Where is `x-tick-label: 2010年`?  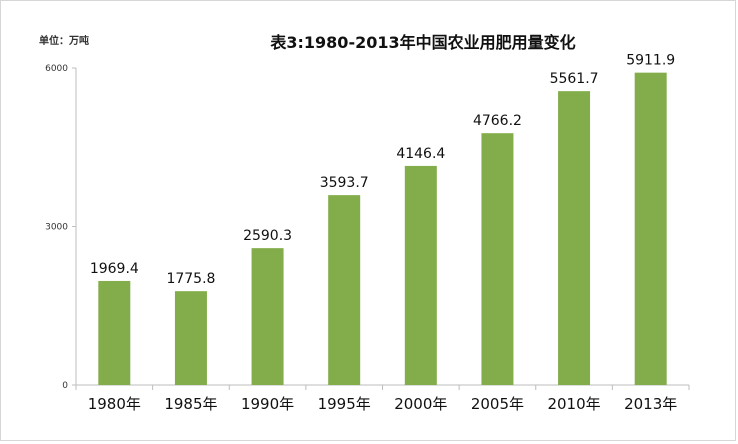
x-tick-label: 2010年 is located at coordinates (573, 404).